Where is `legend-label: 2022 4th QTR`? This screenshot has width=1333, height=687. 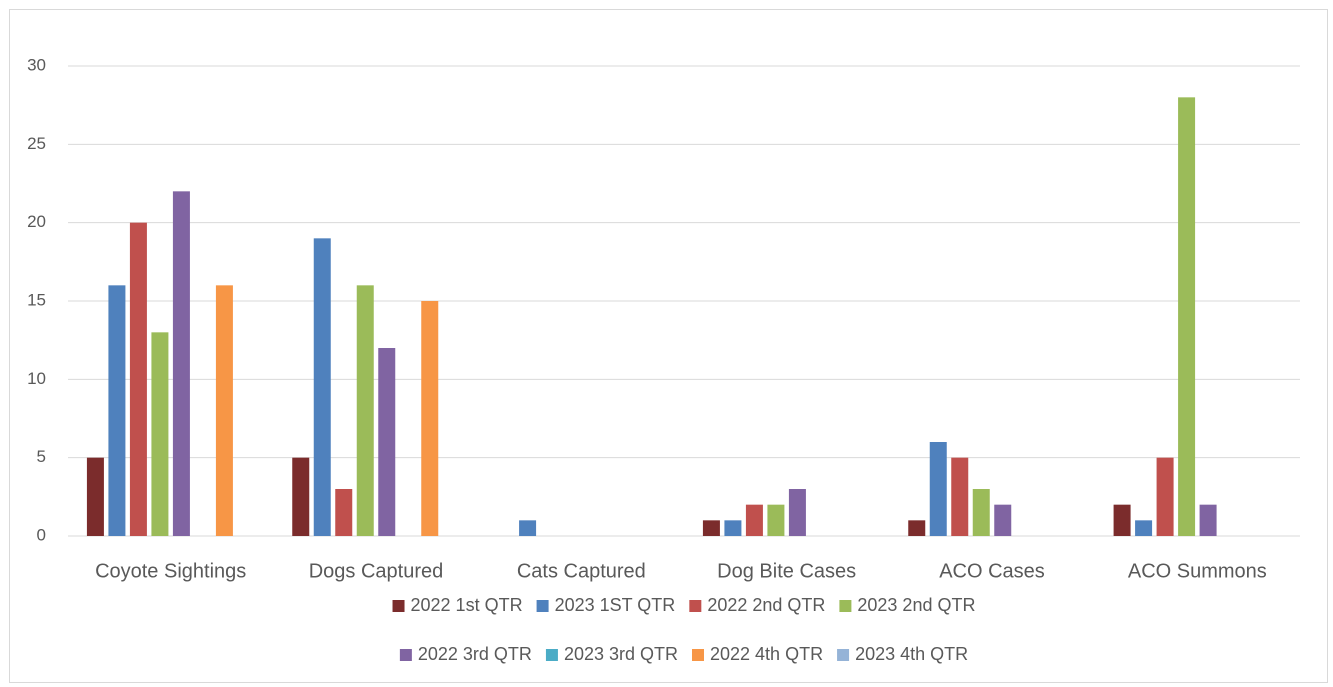 legend-label: 2022 4th QTR is located at coordinates (766, 654).